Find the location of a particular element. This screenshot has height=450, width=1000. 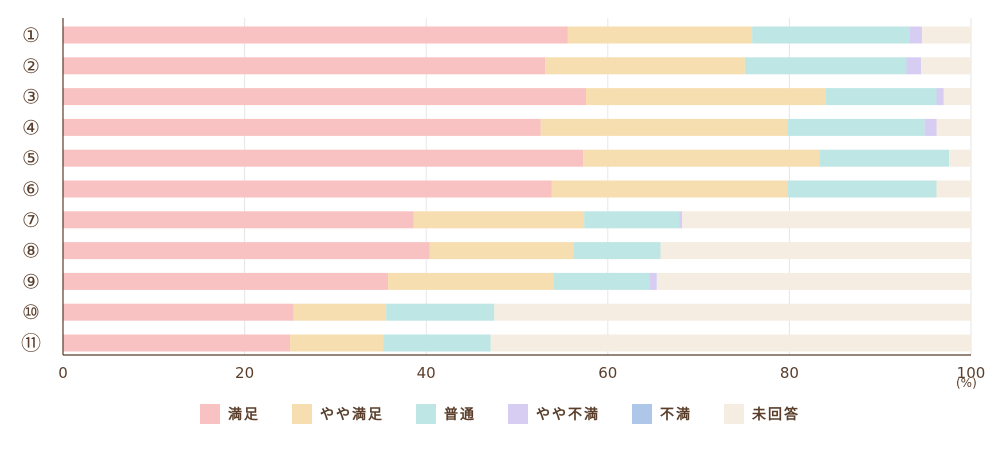

x-tick-label-1: 20 is located at coordinates (244, 373).